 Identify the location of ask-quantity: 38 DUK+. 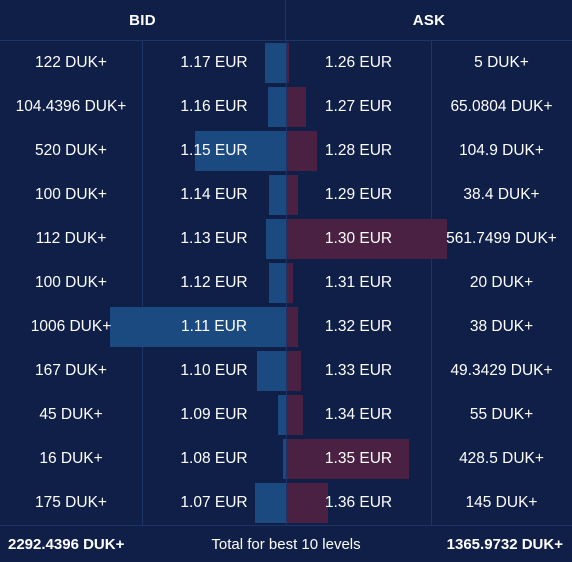
(501, 326).